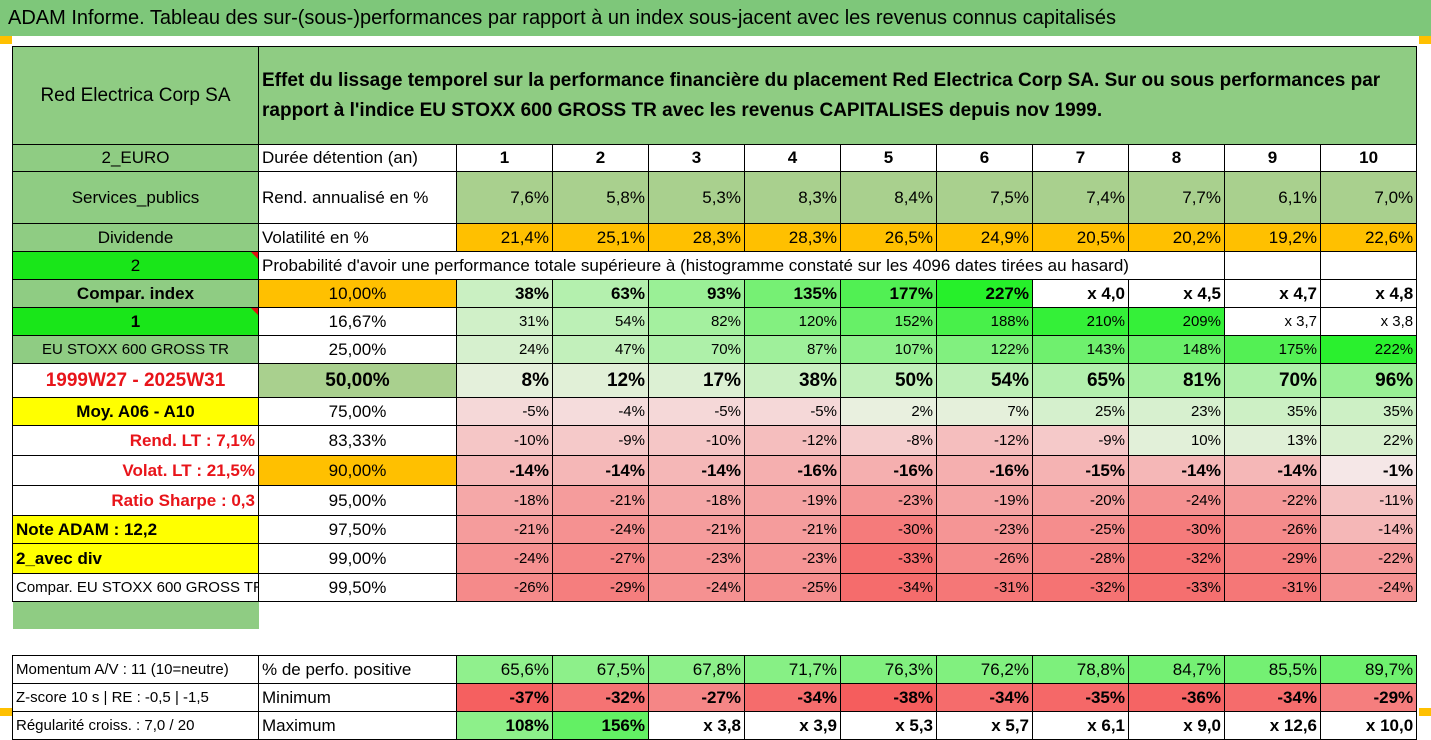 Image resolution: width=1431 pixels, height=740 pixels. I want to click on prob-cell: -19%, so click(792, 500).